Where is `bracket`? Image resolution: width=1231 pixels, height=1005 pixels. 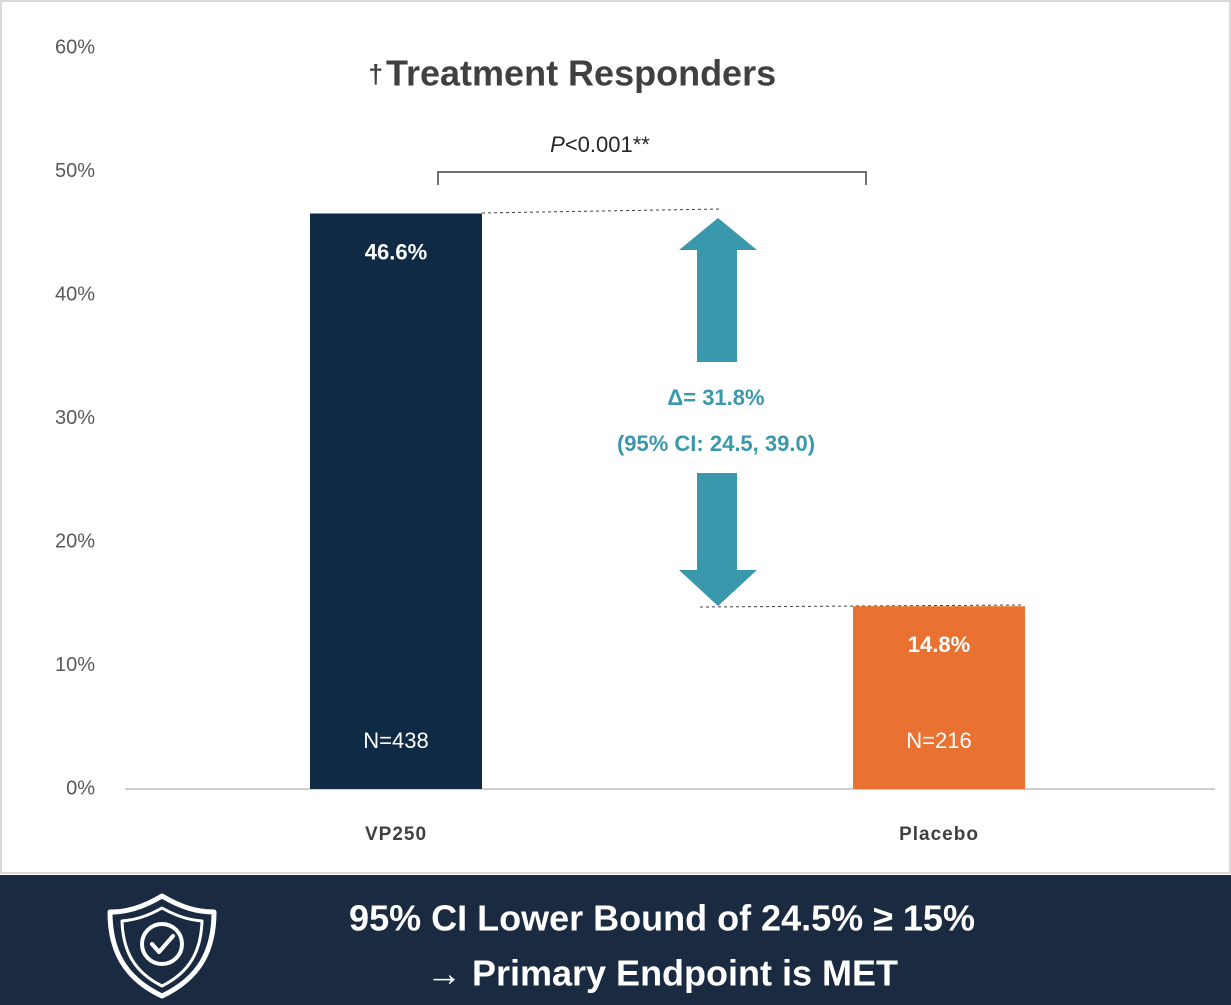
bracket is located at coordinates (652, 178).